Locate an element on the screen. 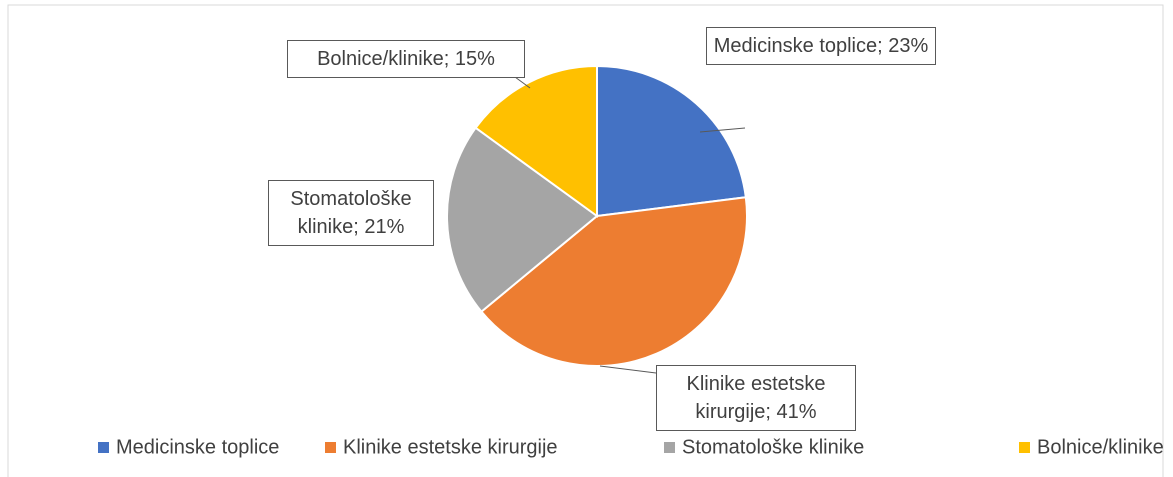  data-label: Klinike estetske kirurgije; 41% is located at coordinates (756, 398).